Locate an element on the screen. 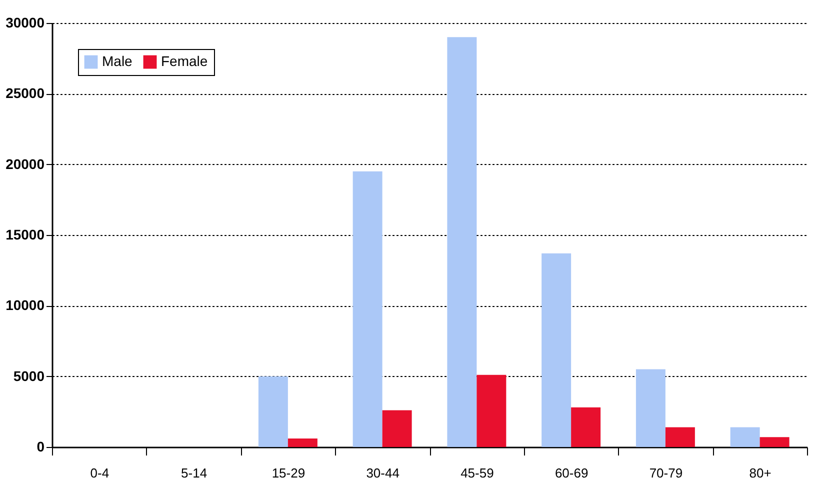 This screenshot has width=835, height=486. y-tick-label: 5000 is located at coordinates (29, 376).